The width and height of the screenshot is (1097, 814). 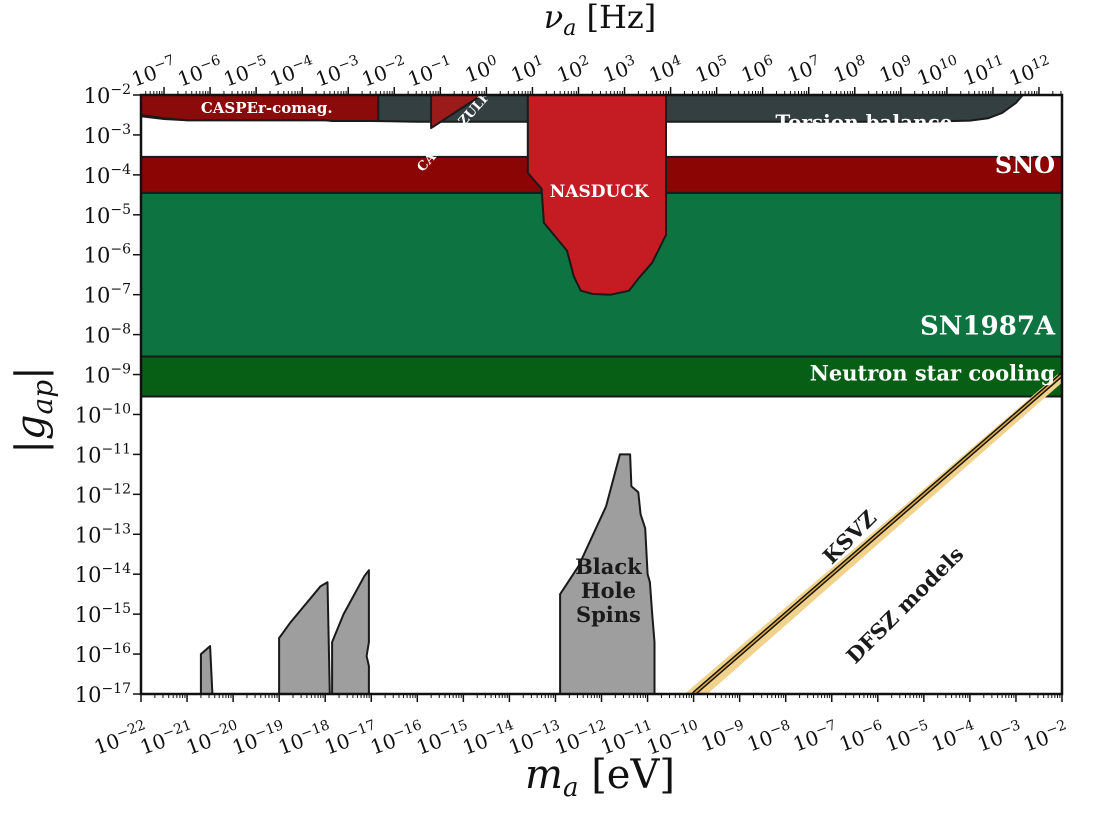 What do you see at coordinates (103, 694) in the screenshot?
I see `y-tick-label: 10⁻¹⁷` at bounding box center [103, 694].